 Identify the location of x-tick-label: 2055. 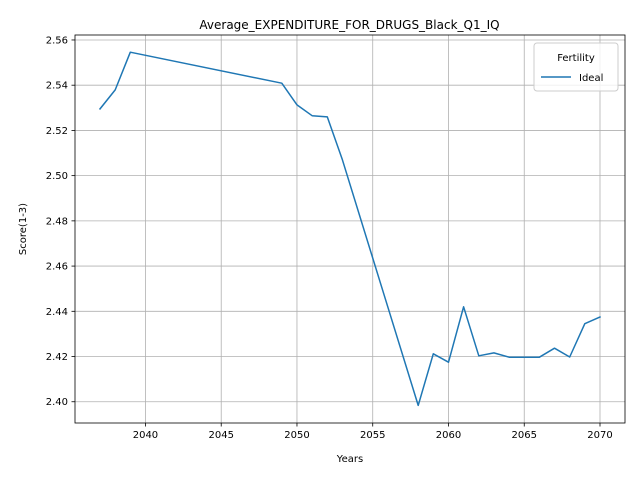
(372, 435).